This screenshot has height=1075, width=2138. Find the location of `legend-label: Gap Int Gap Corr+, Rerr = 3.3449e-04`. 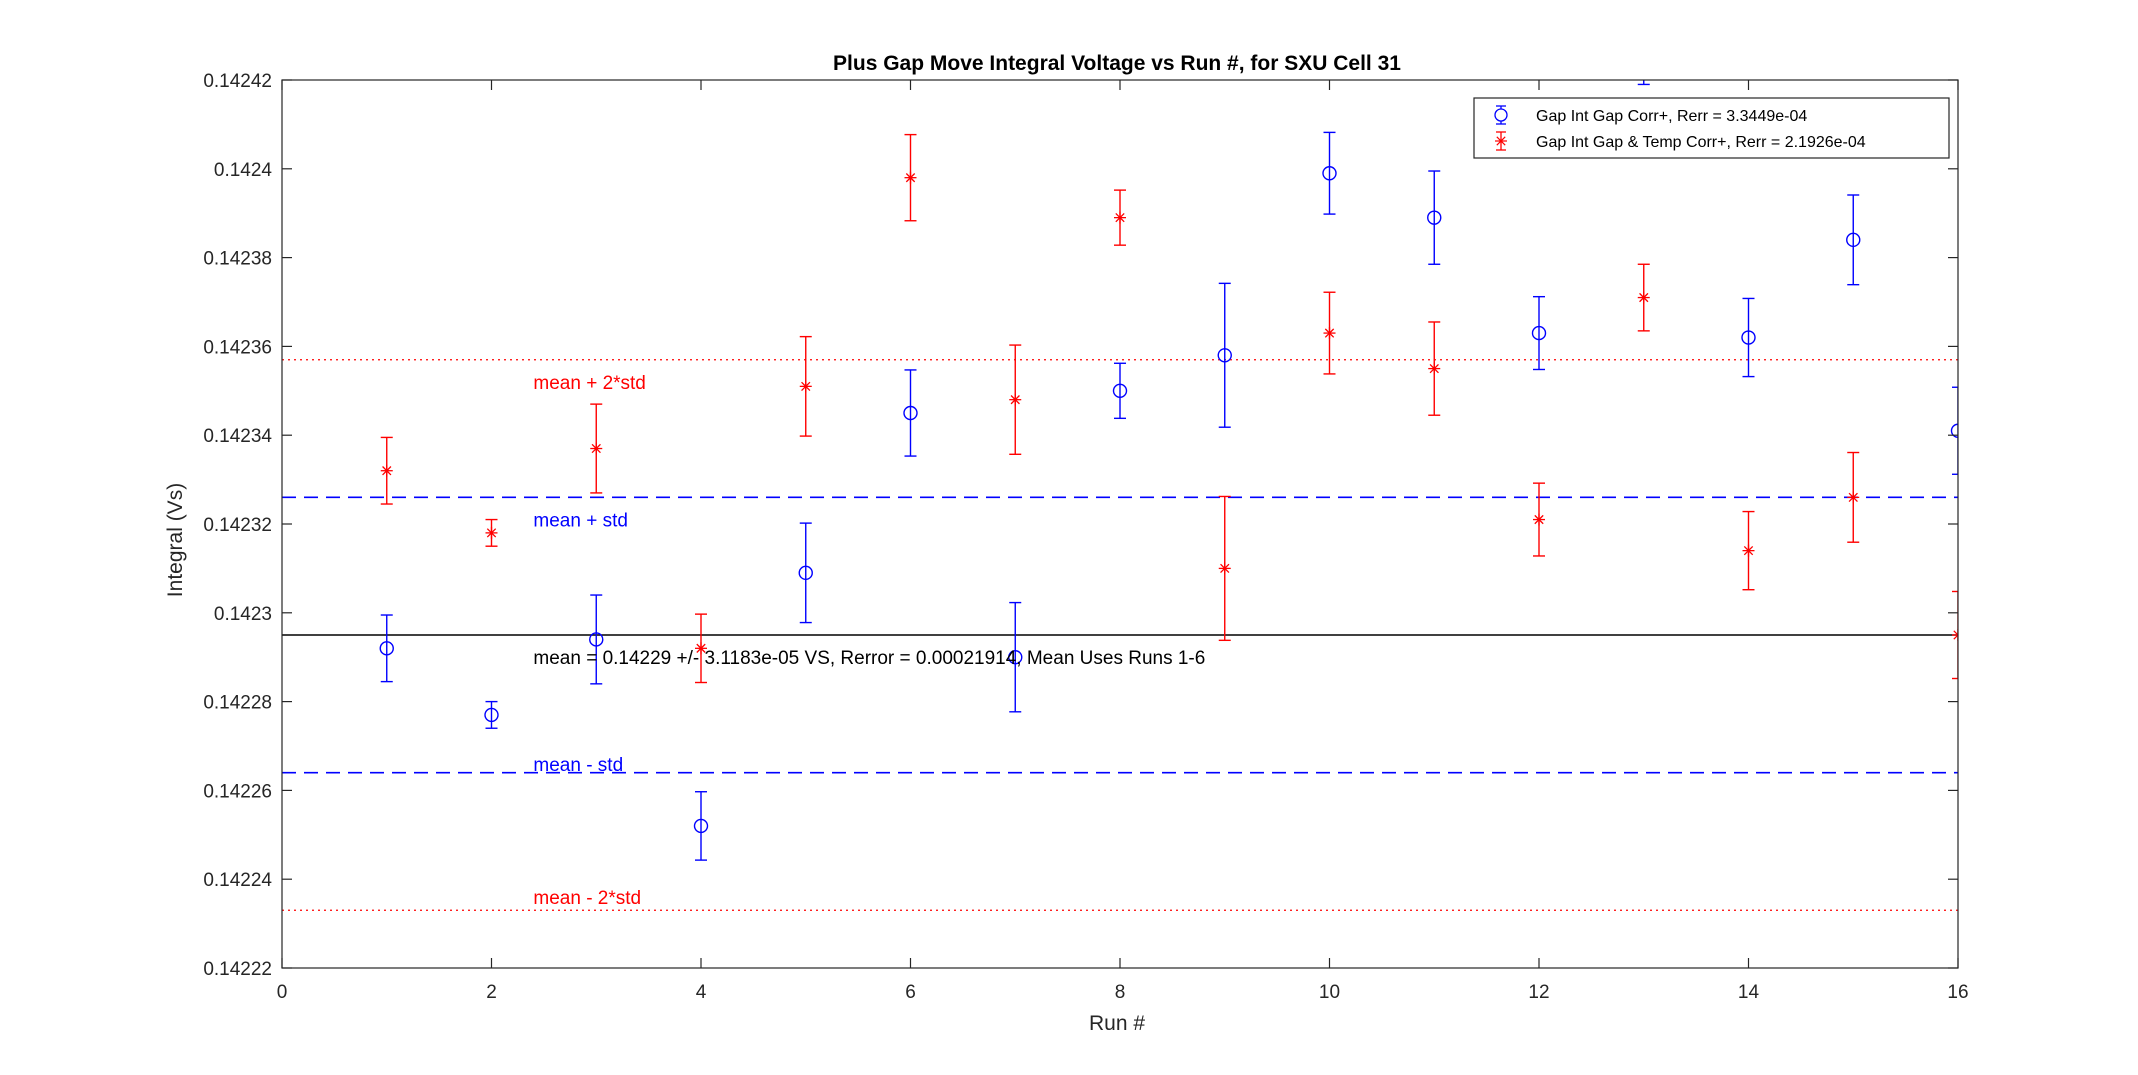

legend-label: Gap Int Gap Corr+, Rerr = 3.3449e-04 is located at coordinates (1671, 116).